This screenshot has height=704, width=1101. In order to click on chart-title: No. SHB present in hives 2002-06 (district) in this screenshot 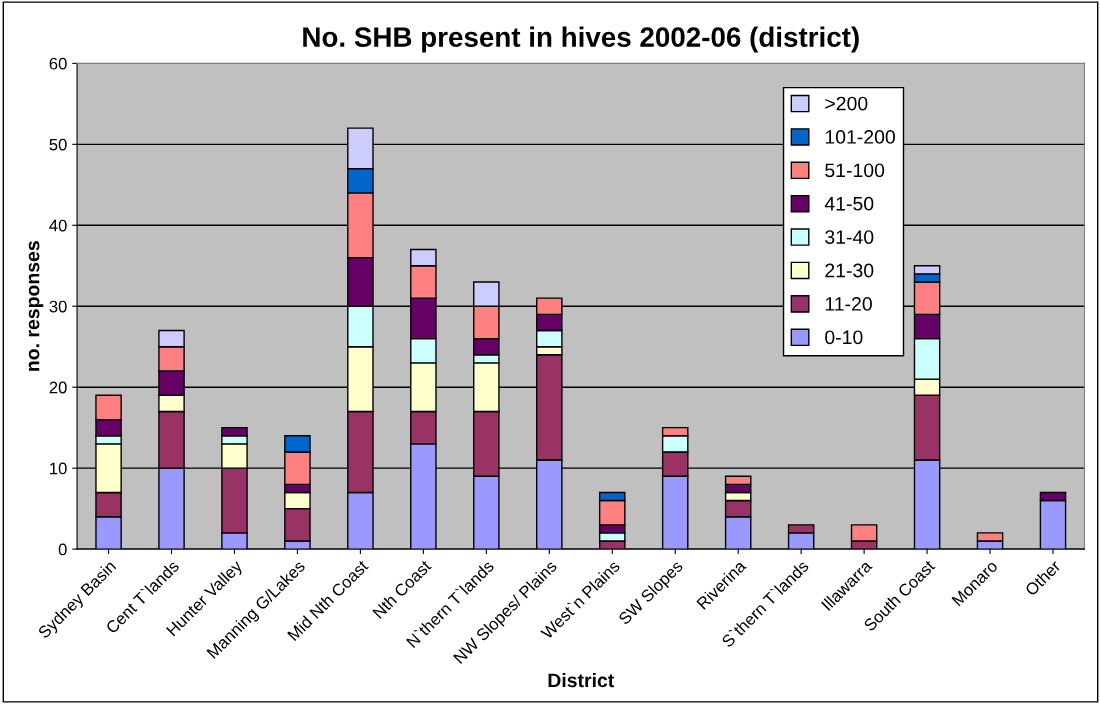, I will do `click(581, 39)`.